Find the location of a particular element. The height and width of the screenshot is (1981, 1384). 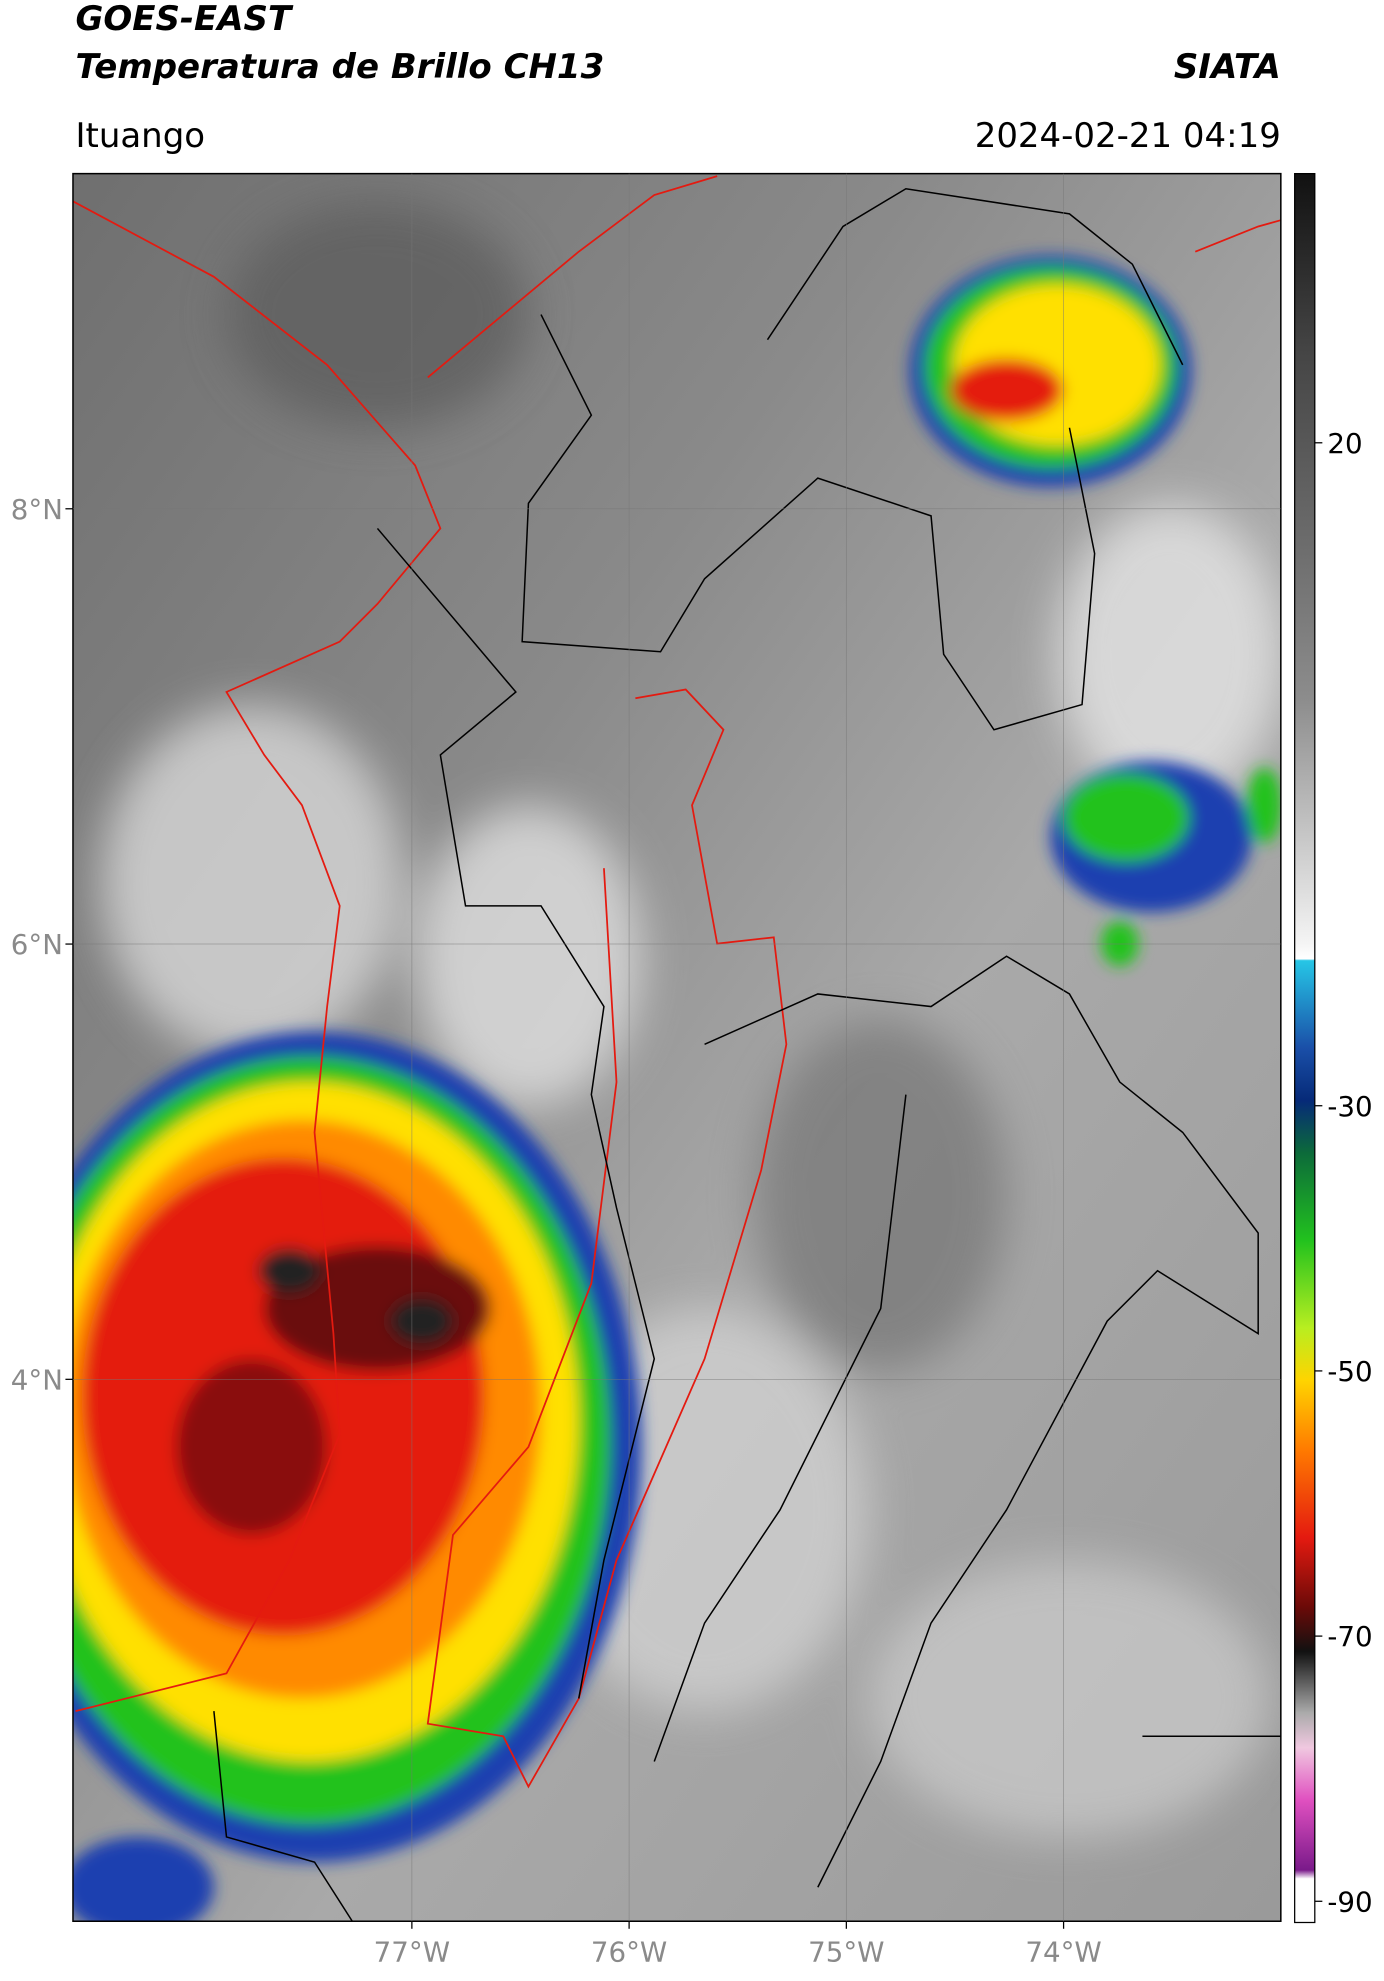

colorbar-tick-label: 20 is located at coordinates (1344, 443).